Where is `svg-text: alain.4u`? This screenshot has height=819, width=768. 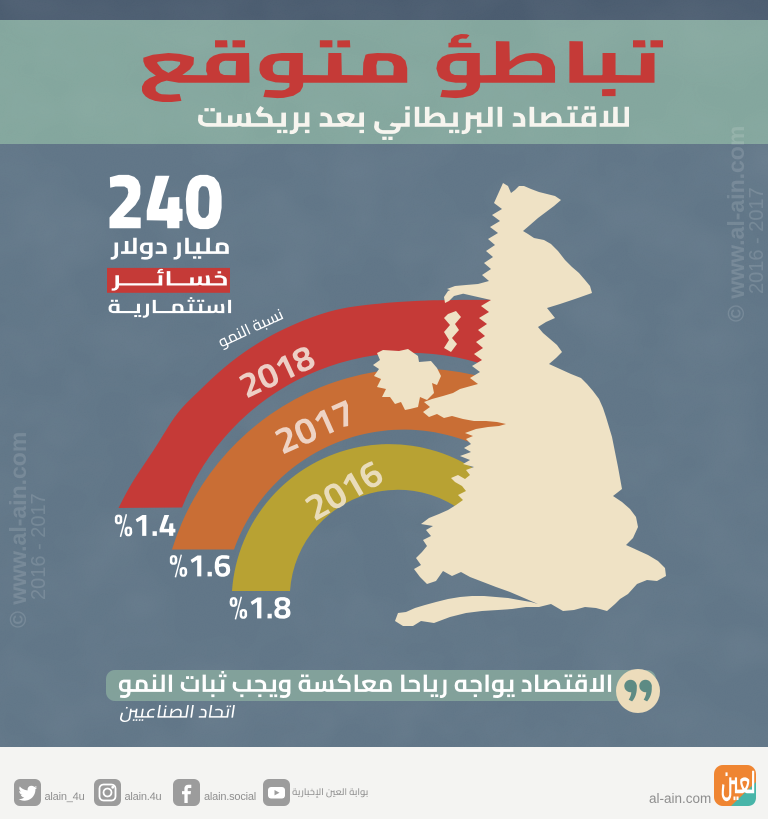
svg-text: alain.4u is located at coordinates (143, 797).